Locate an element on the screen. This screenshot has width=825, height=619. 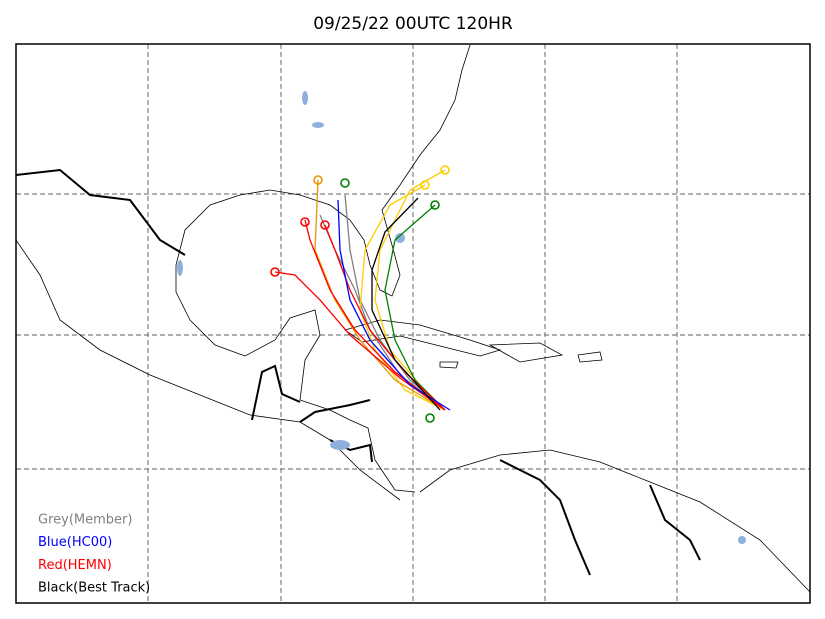
legend-entry: Blue(HC00) is located at coordinates (75, 542).